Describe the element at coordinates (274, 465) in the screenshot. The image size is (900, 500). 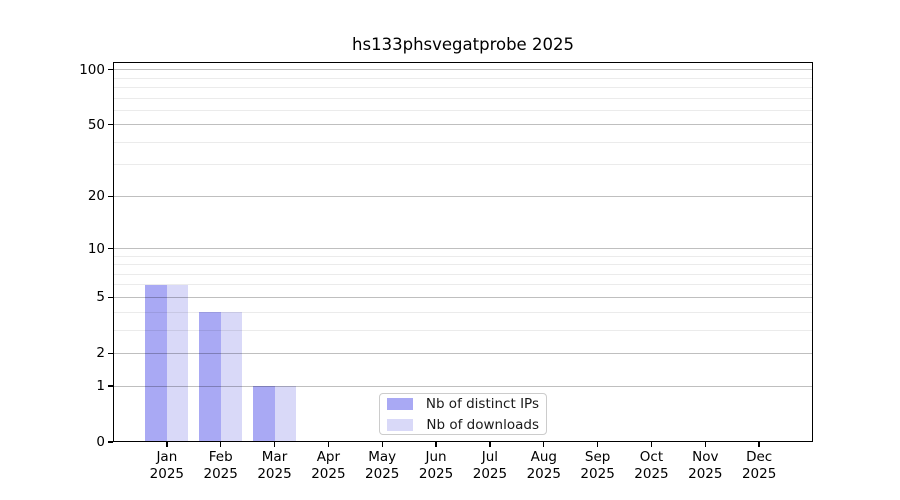
I see `x-tick-label: Mar 2025` at that location.